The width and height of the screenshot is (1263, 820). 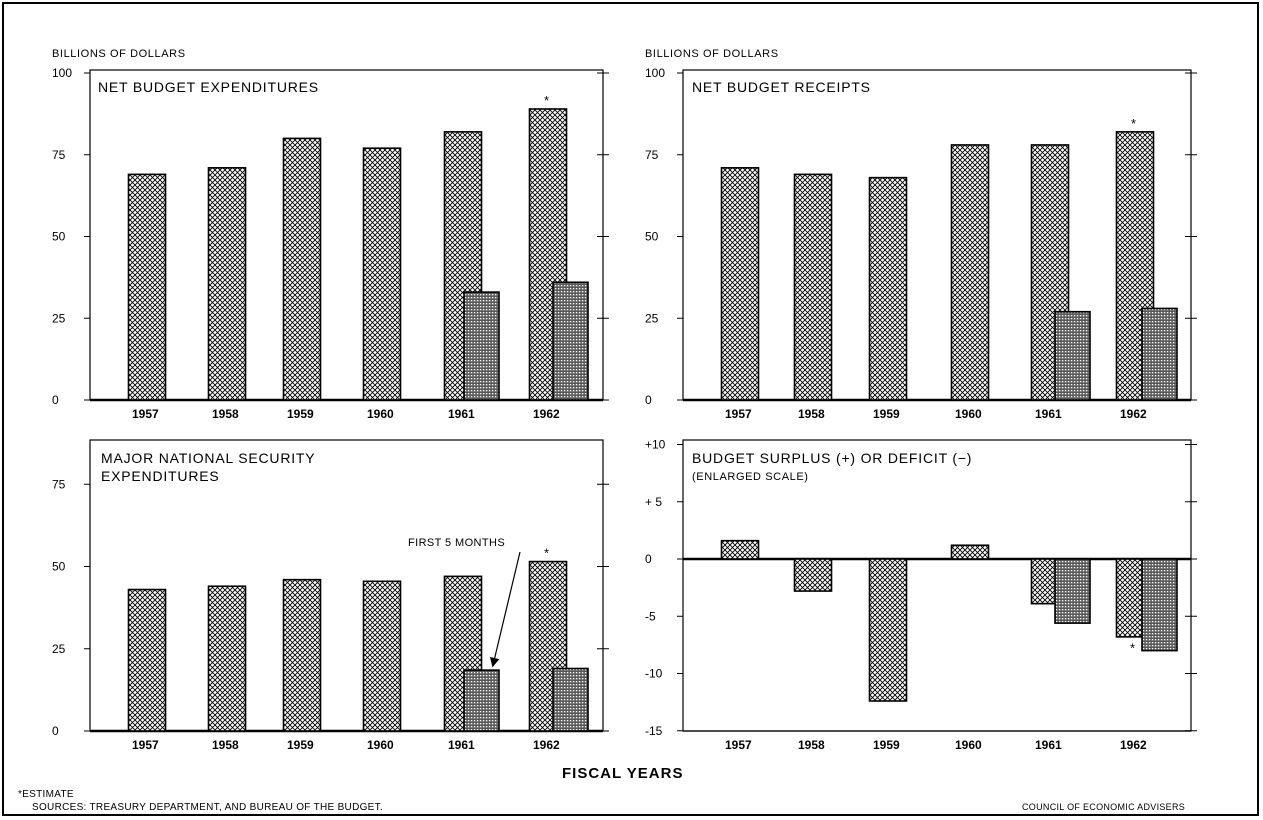 What do you see at coordinates (1104, 807) in the screenshot?
I see `credit-note: COUNCIL OF ECONOMIC ADVISERS` at bounding box center [1104, 807].